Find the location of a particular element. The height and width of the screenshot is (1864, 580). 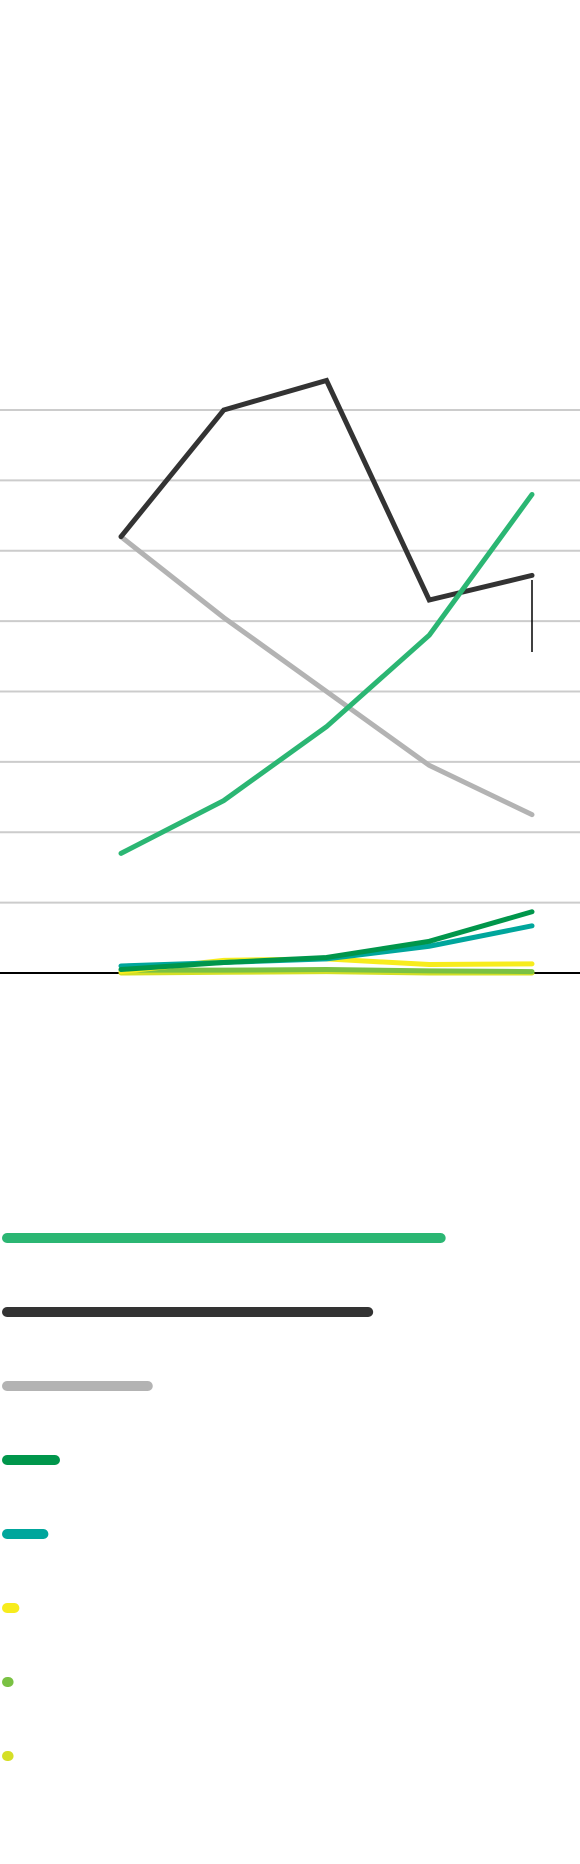

series-line-darkgreen is located at coordinates (326, 940).